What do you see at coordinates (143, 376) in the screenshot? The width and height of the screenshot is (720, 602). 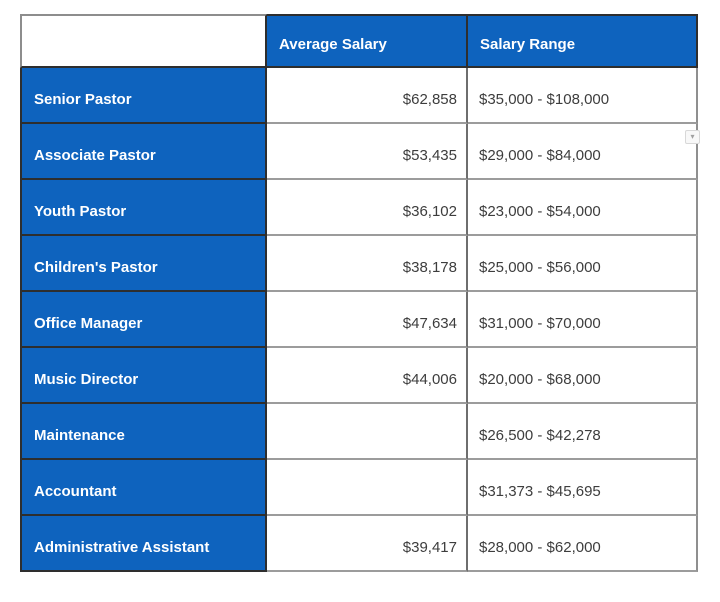 I see `row-label: Music Director` at bounding box center [143, 376].